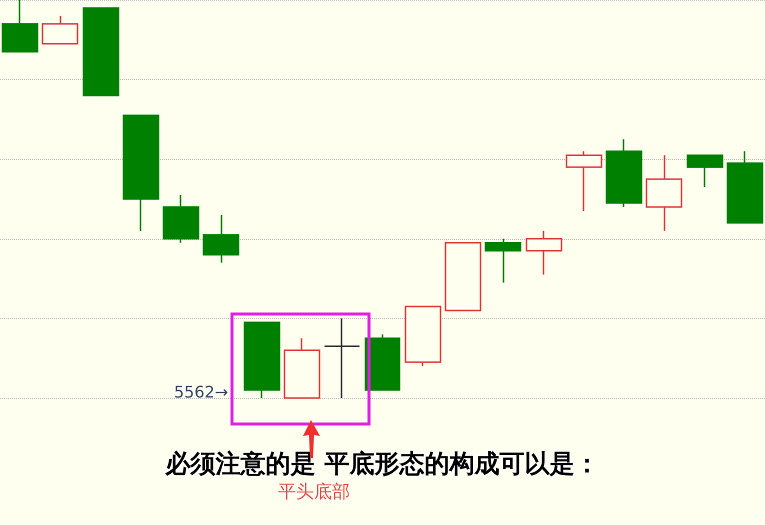 This screenshot has height=525, width=765. Describe the element at coordinates (201, 392) in the screenshot. I see `annotation: 5562→` at that location.